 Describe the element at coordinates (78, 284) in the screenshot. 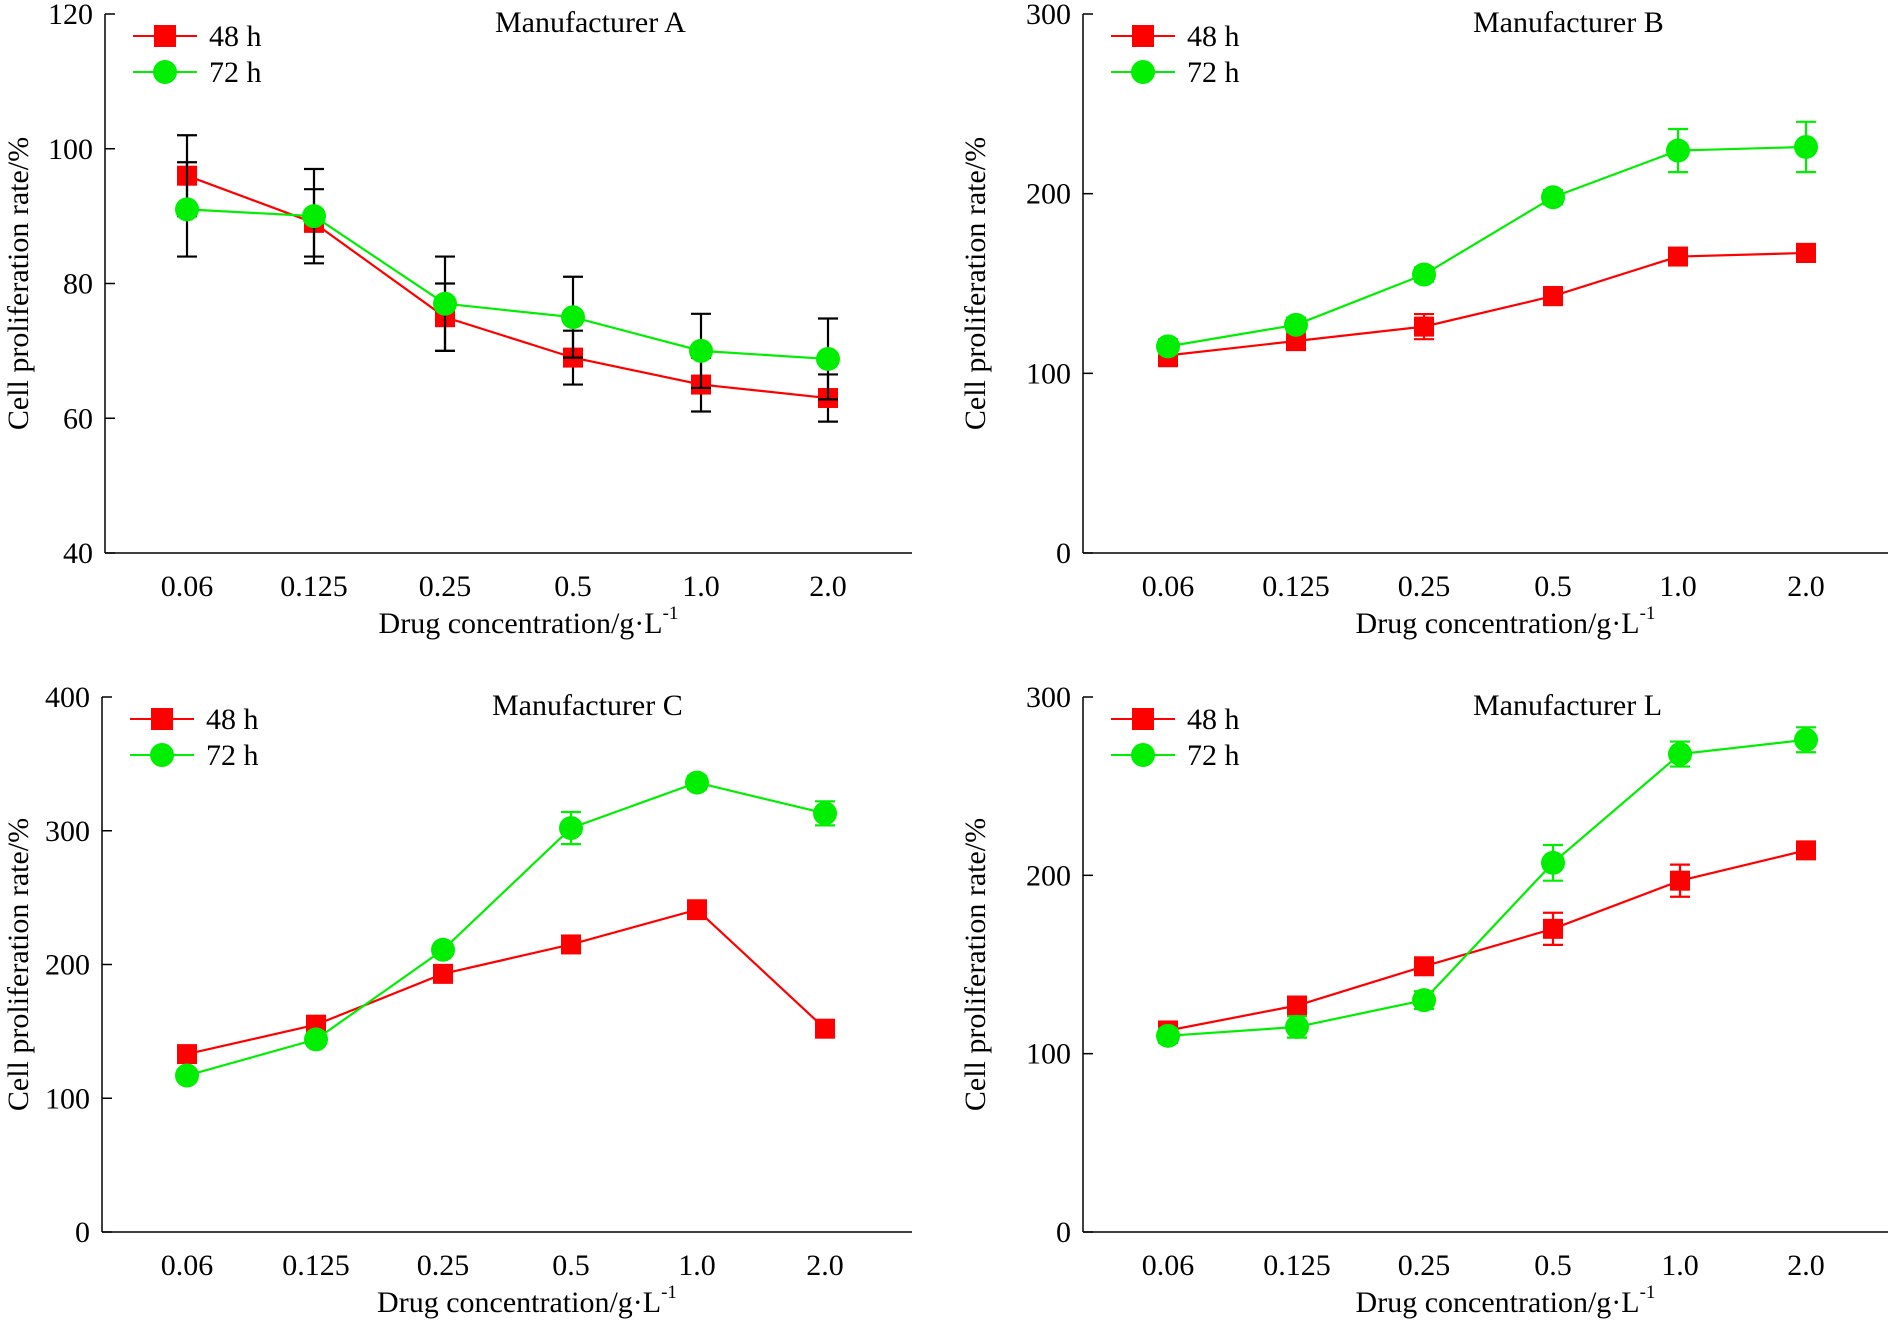

I see `y-tick-label: 80` at that location.